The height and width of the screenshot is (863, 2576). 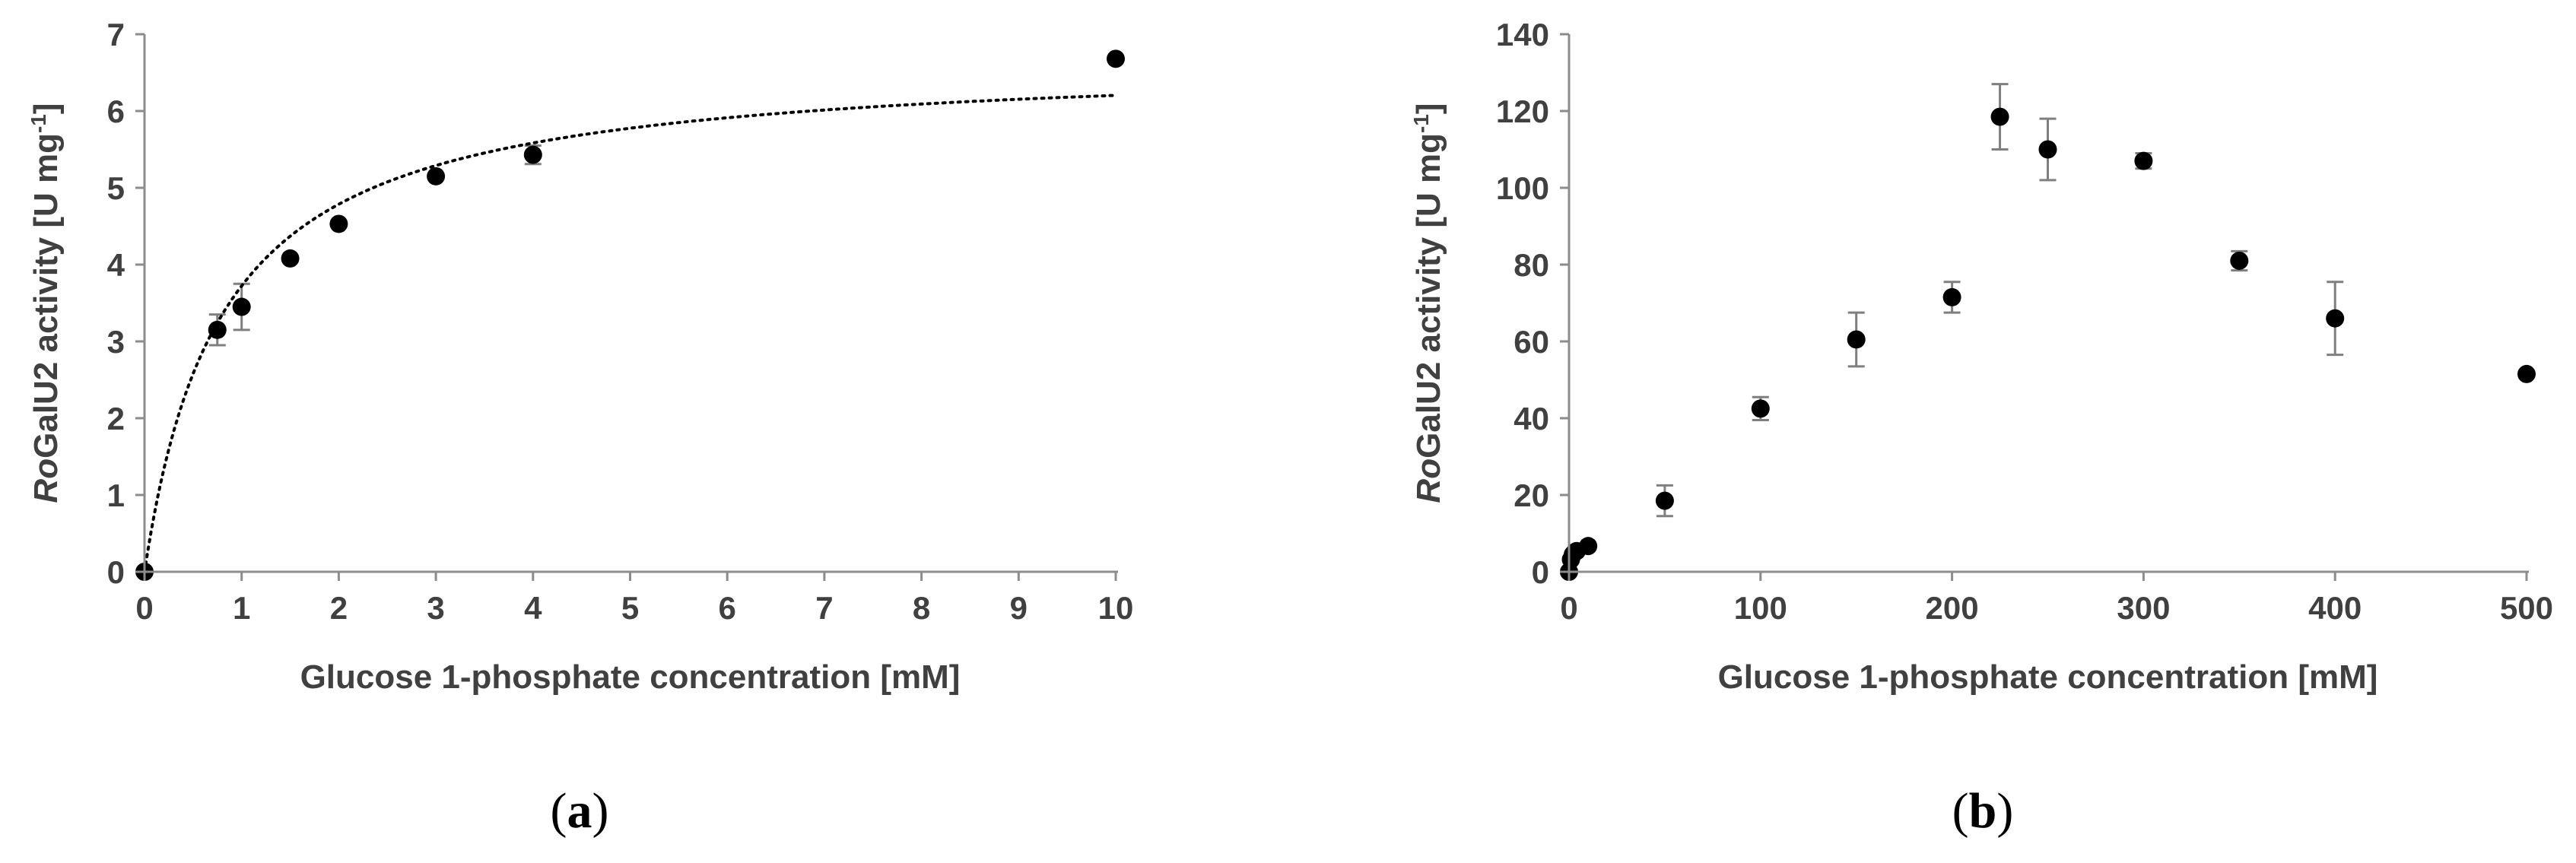 I want to click on panel-b-error-bars, so click(x=2000, y=300).